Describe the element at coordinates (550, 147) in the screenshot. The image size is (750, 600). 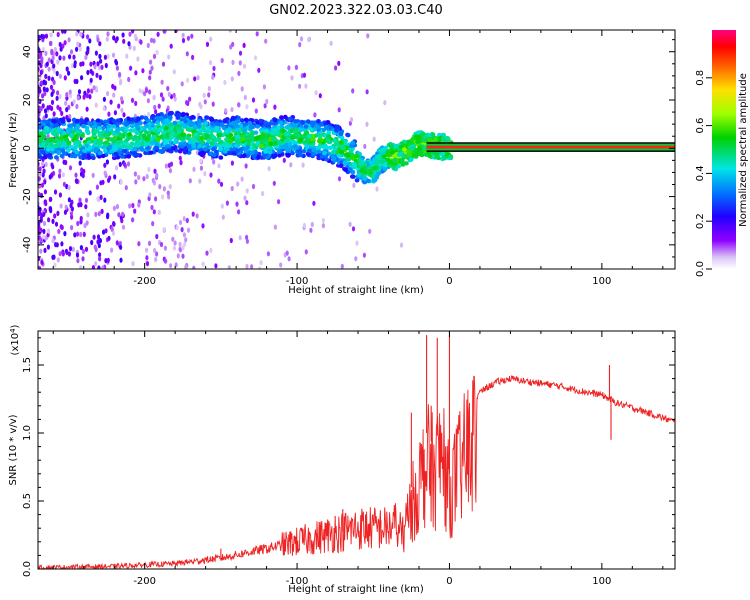
I see `tone-line-core` at that location.